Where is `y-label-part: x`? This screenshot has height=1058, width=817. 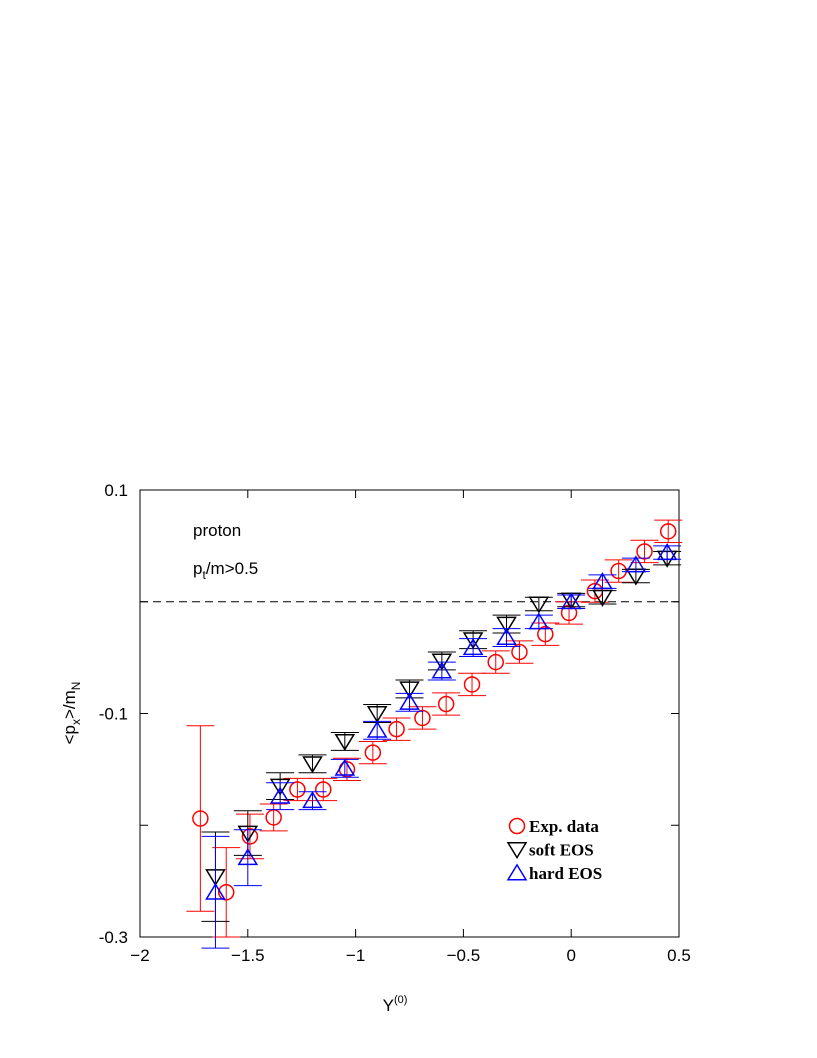 y-label-part: x is located at coordinates (76, 722).